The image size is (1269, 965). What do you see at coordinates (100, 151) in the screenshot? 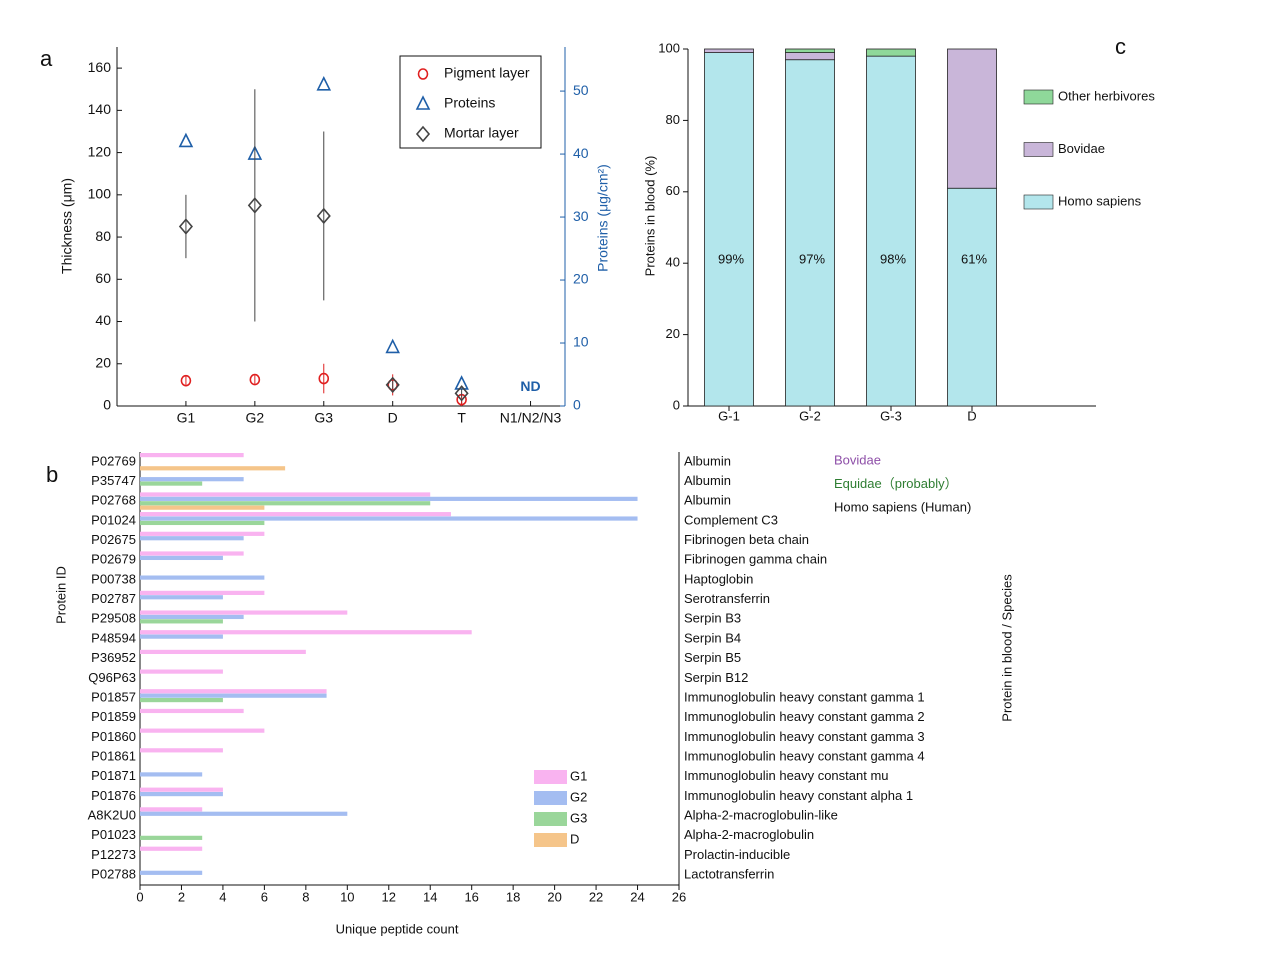
I see `y-tick-label: 120` at bounding box center [100, 151].